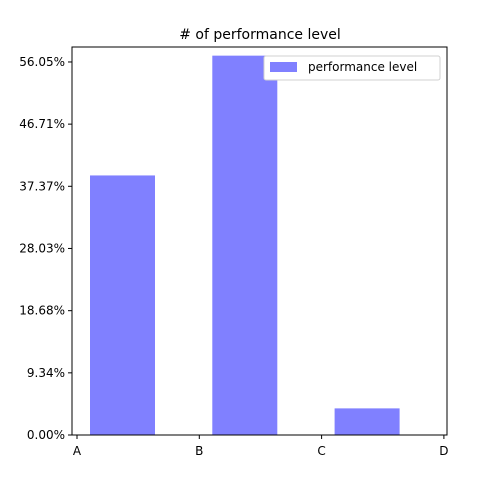 This screenshot has height=500, width=500. What do you see at coordinates (42, 124) in the screenshot?
I see `y-tick-label: 46.71%` at bounding box center [42, 124].